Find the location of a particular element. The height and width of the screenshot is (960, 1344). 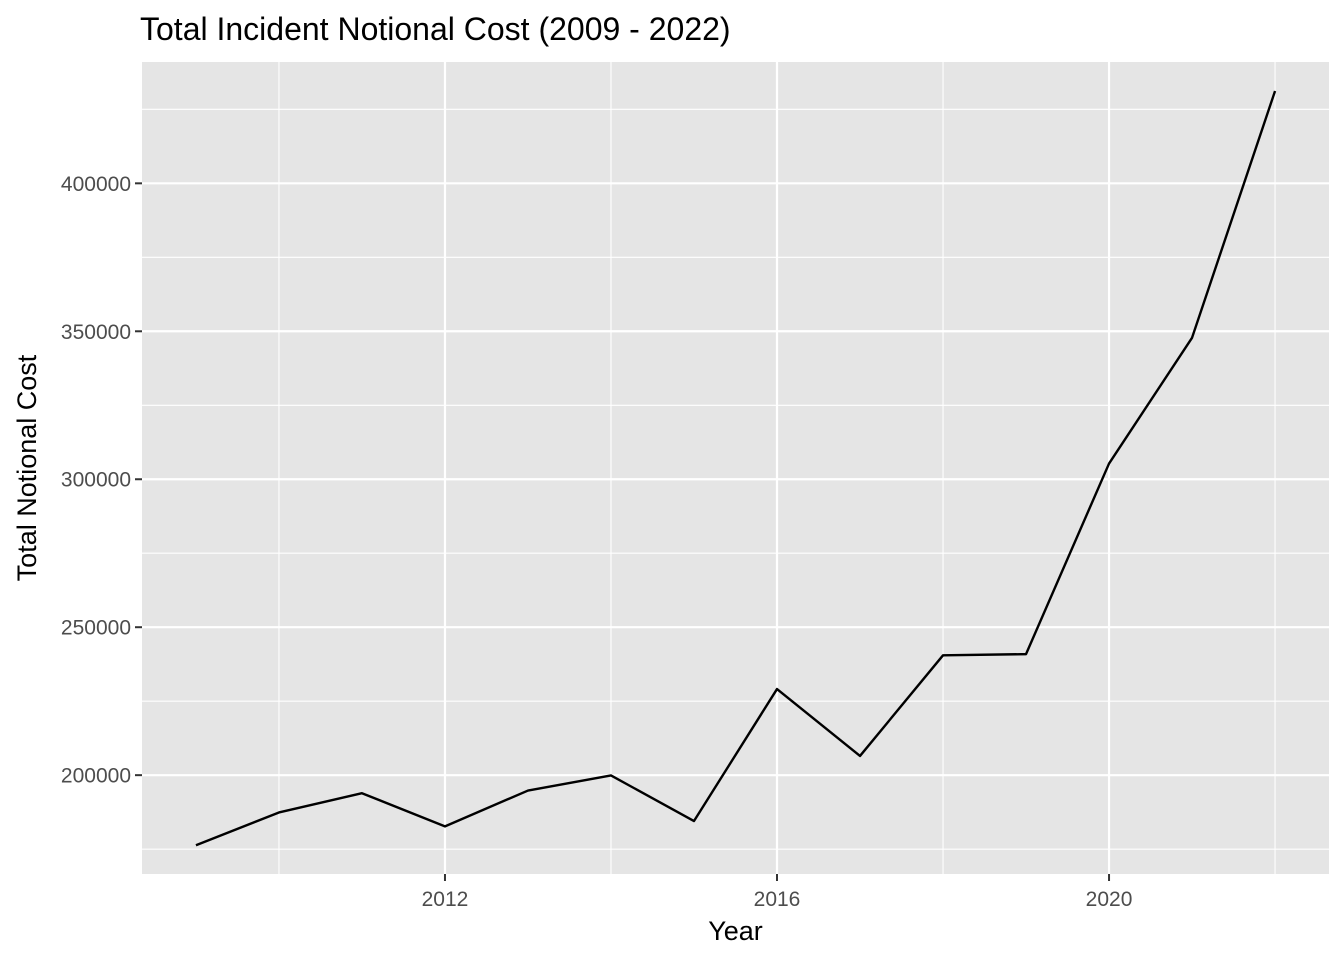

y-tick-label: 400000 is located at coordinates (96, 184).